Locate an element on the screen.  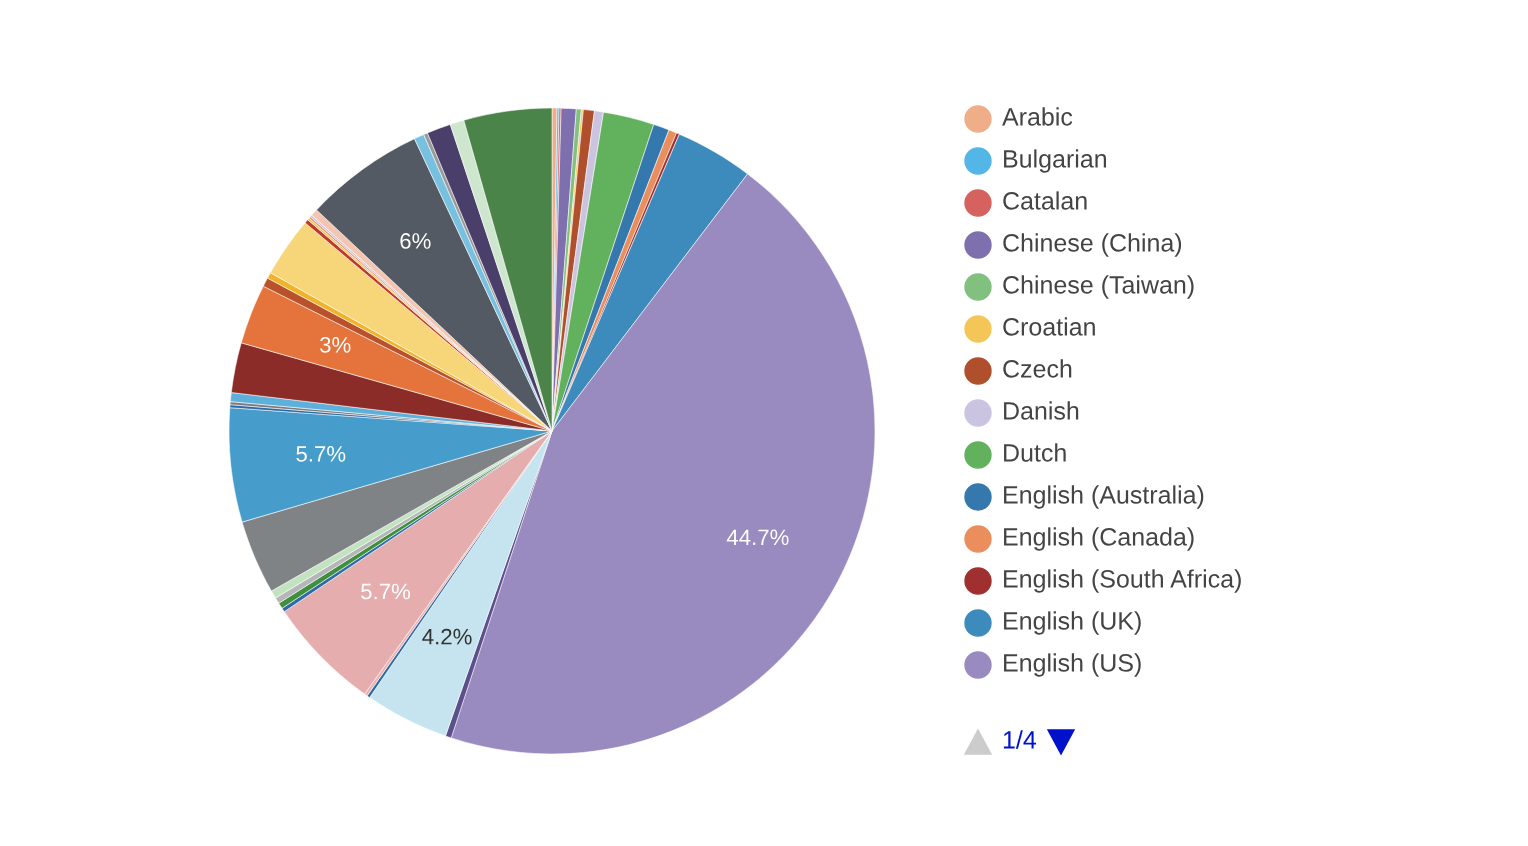
legend-label: Danish is located at coordinates (1041, 410).